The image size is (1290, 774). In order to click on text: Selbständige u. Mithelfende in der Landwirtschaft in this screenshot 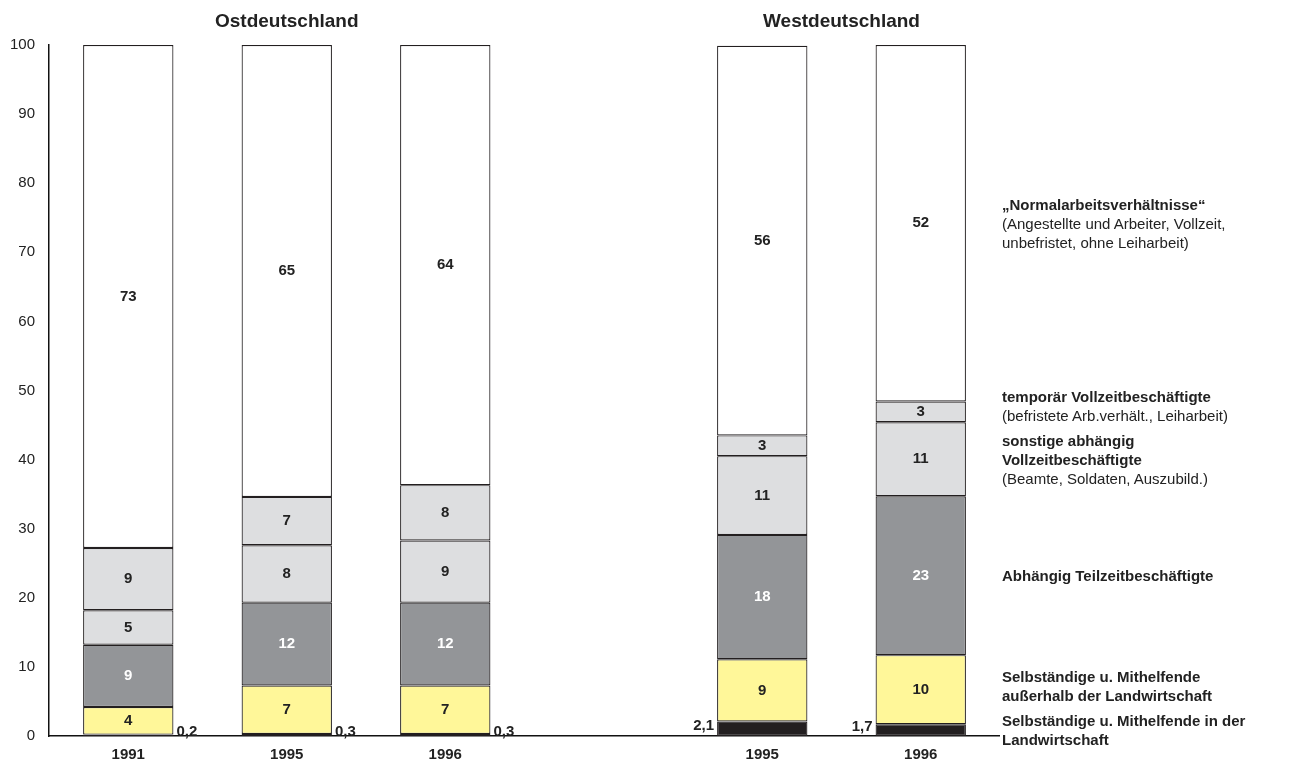, I will do `click(1124, 730)`.